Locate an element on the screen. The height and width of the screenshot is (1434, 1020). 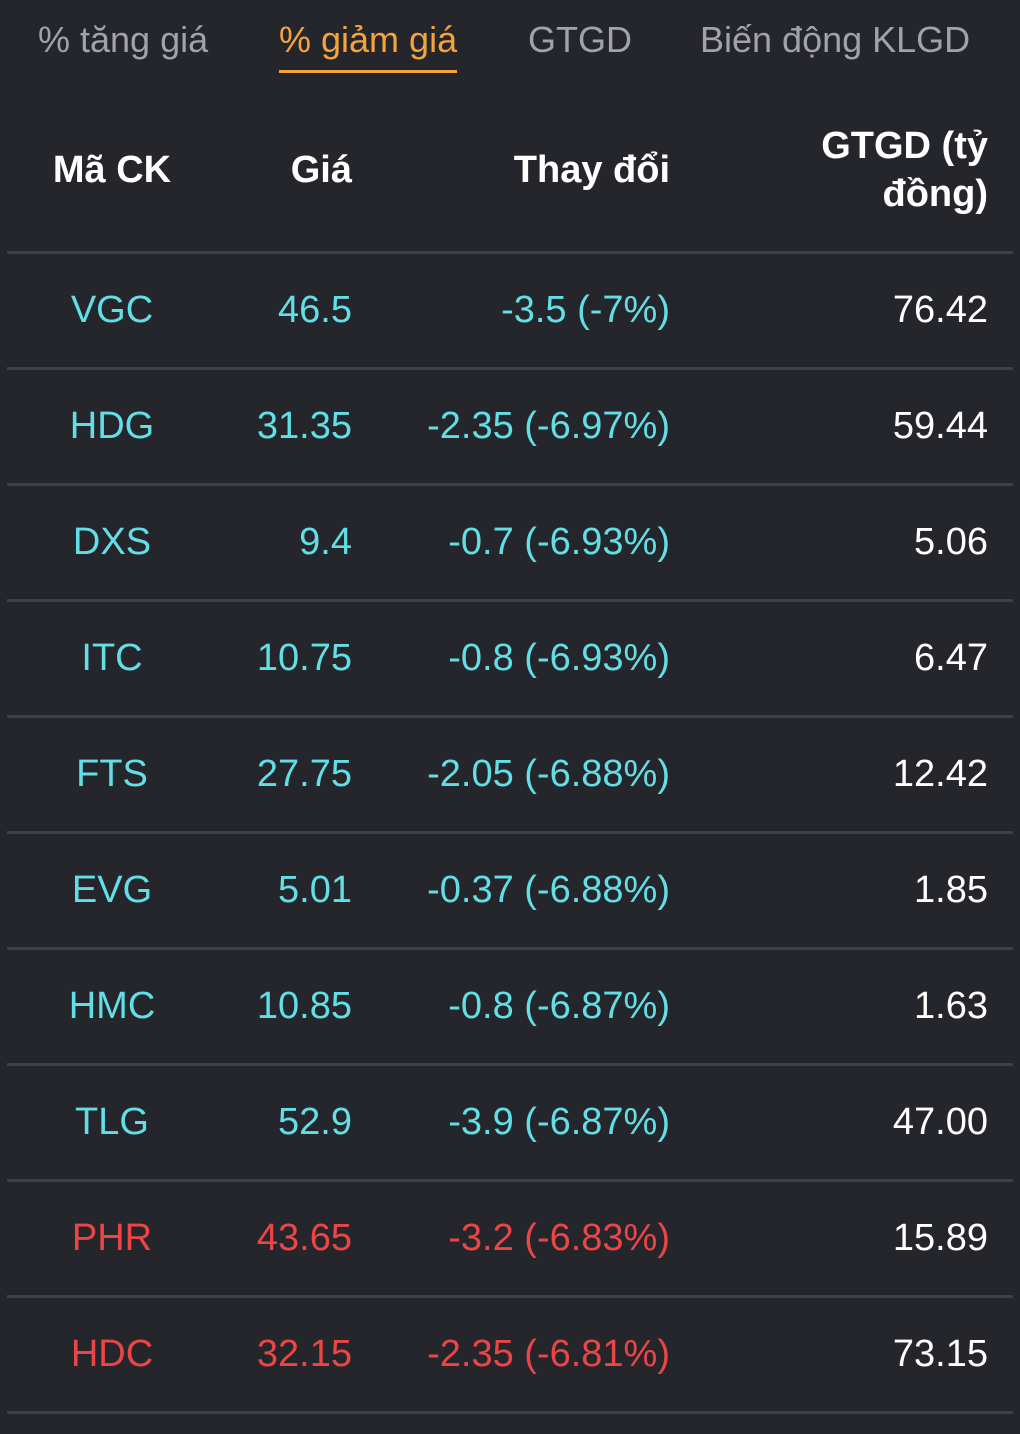
stock-price: 5.01 is located at coordinates (284, 891).